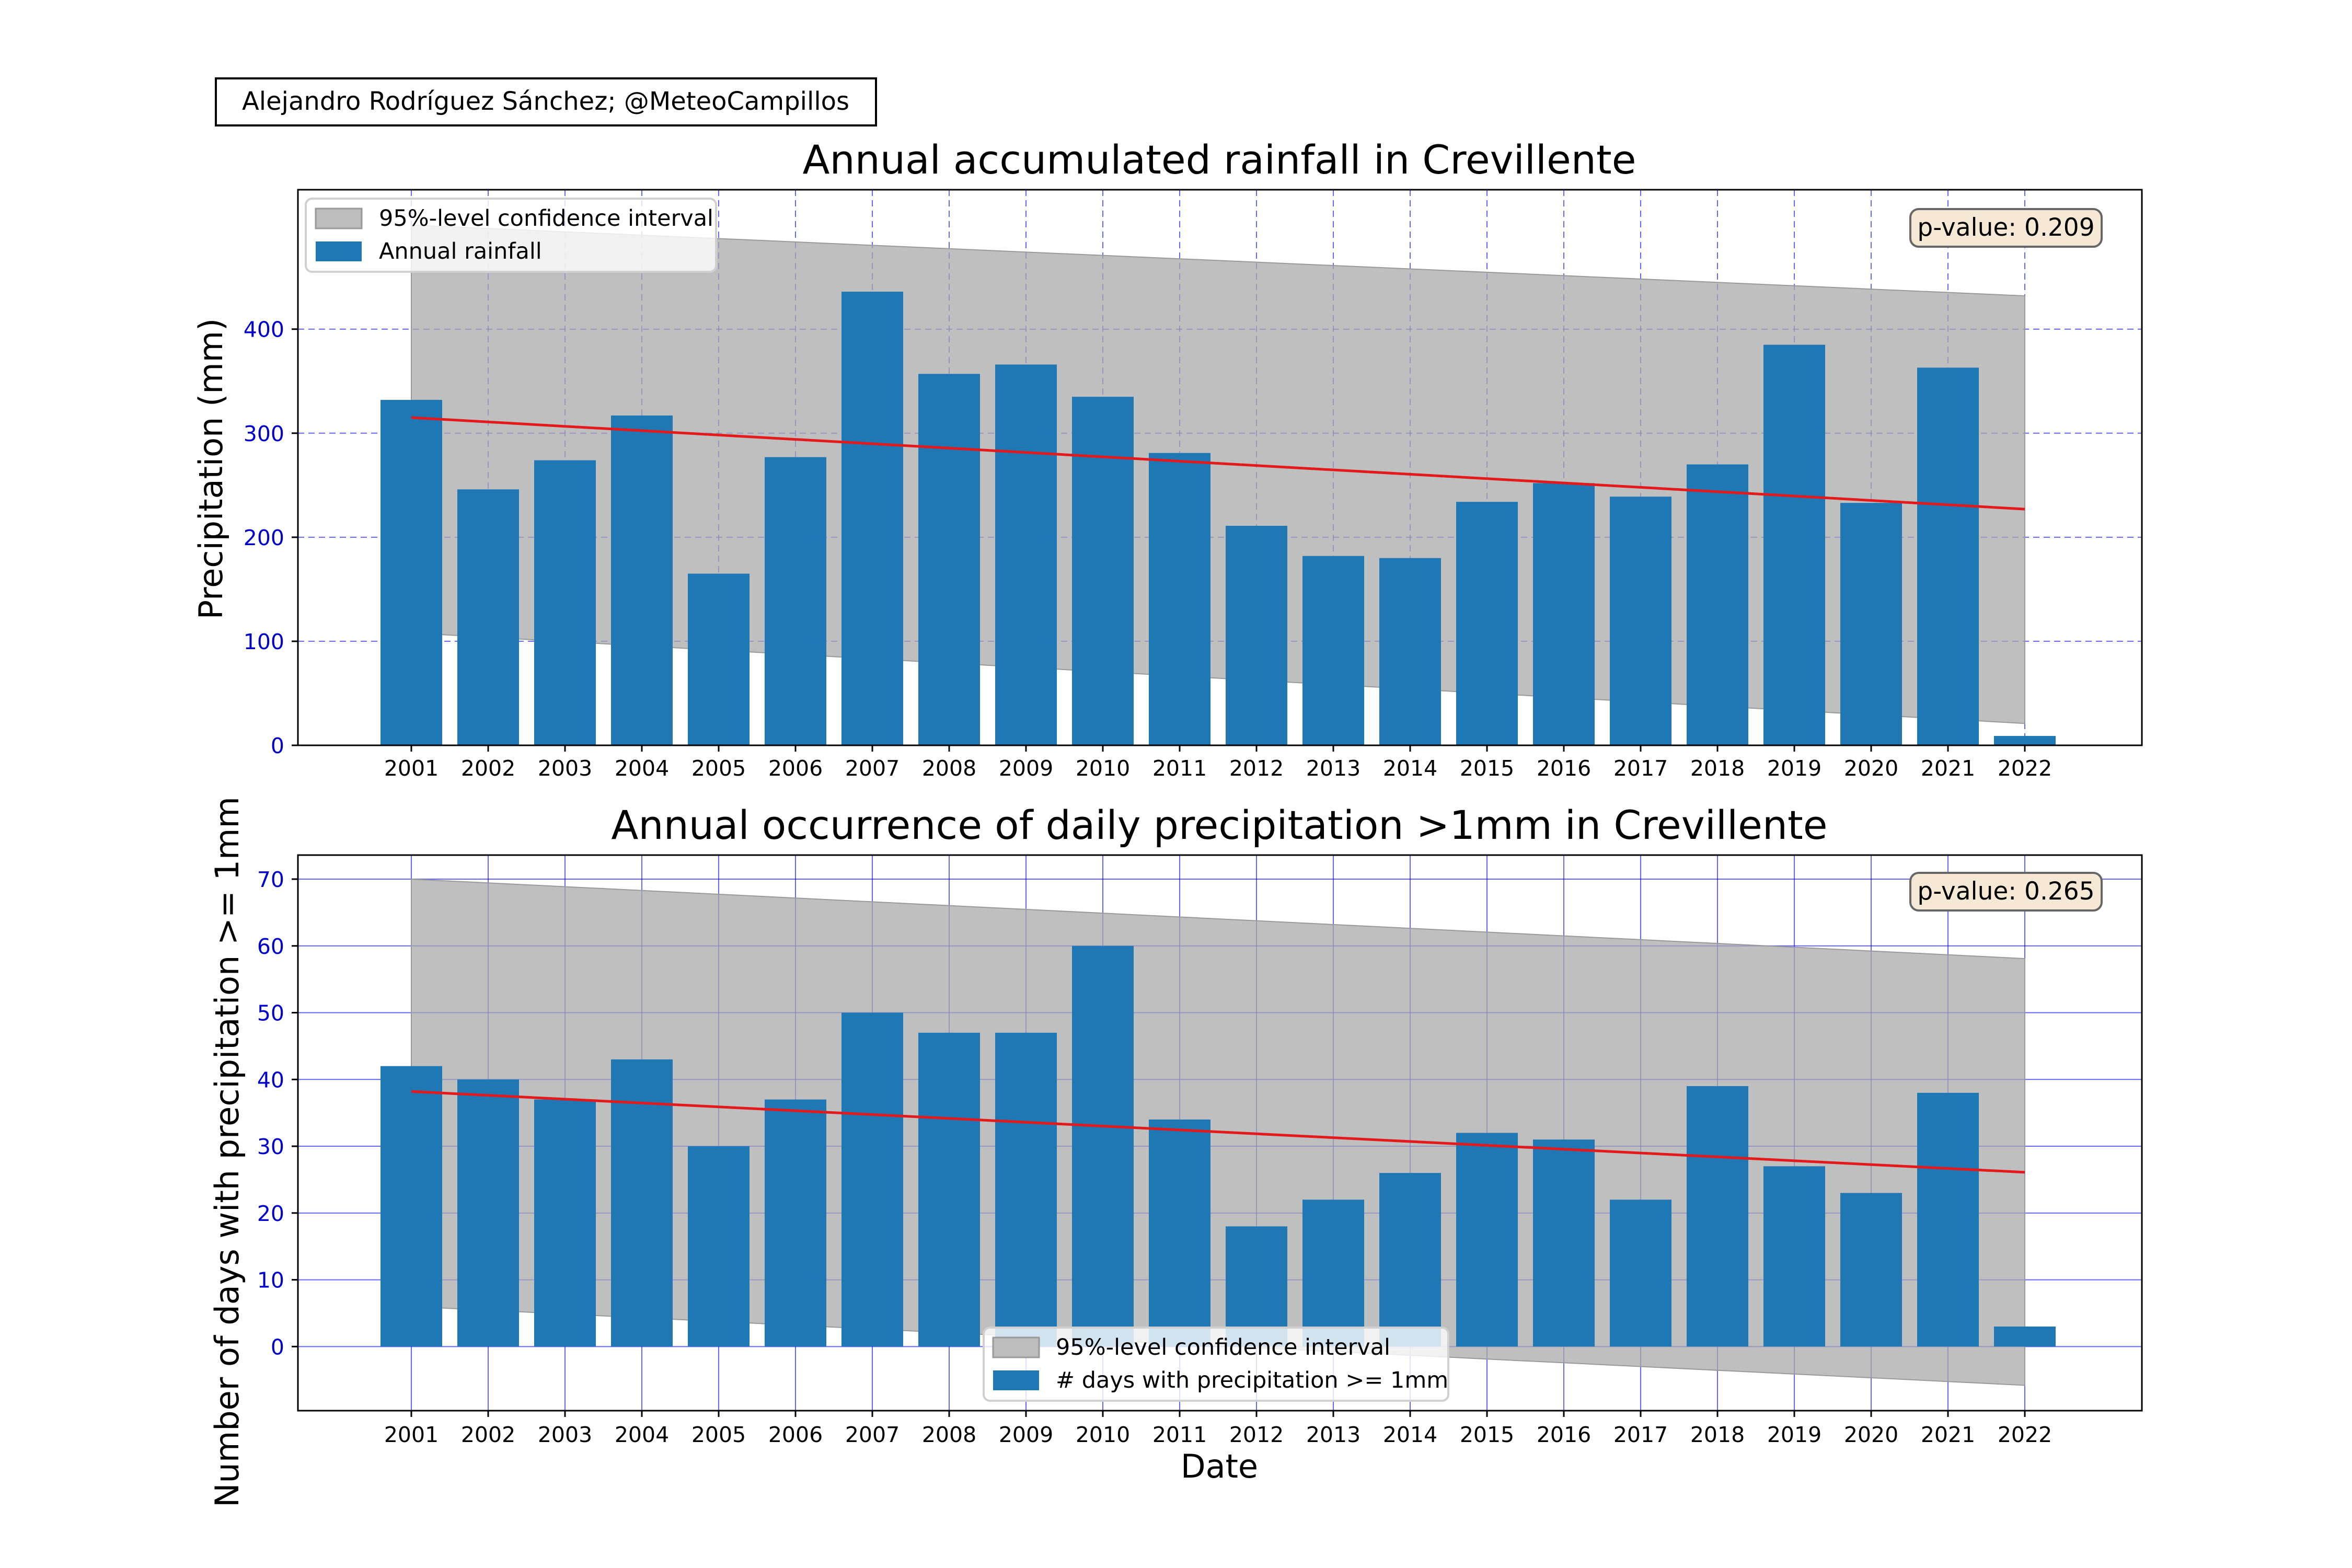 The image size is (2352, 1568). I want to click on x-tick-label: 2009, so click(1026, 1434).